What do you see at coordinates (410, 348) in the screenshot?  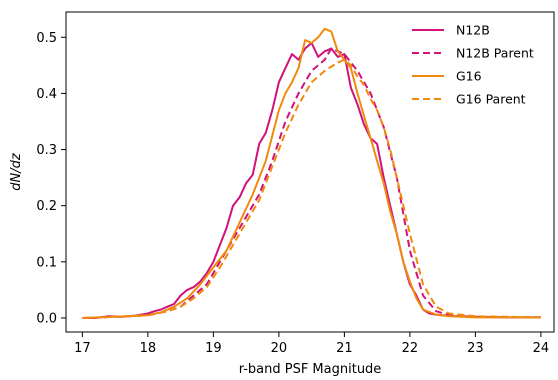 I see `x-tick-label: 22` at bounding box center [410, 348].